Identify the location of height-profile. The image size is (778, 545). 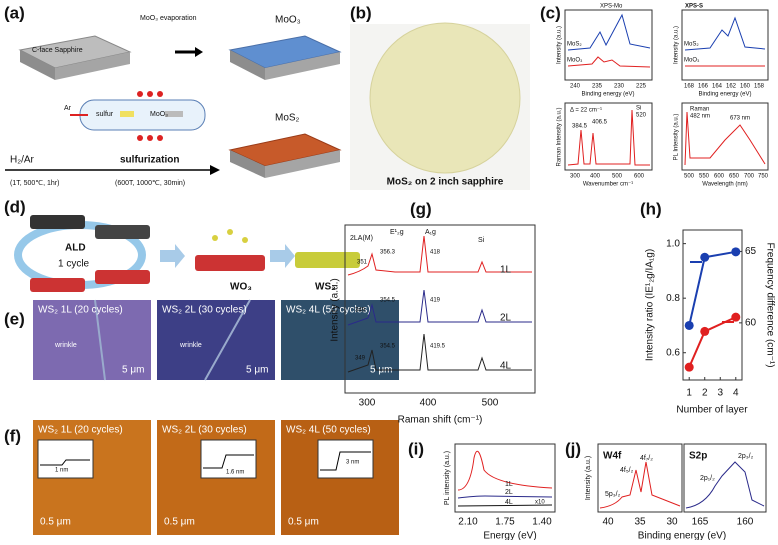
(205, 461).